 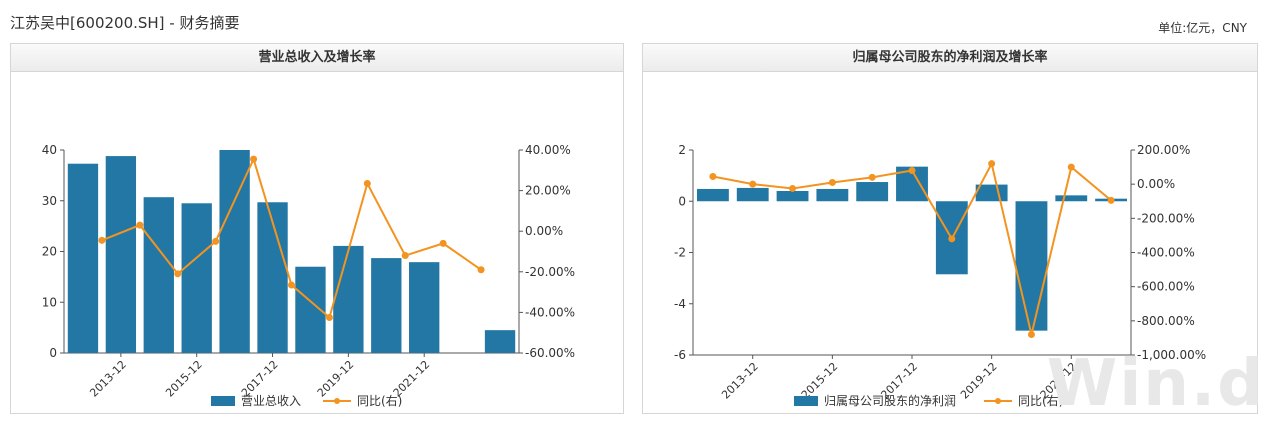 What do you see at coordinates (890, 400) in the screenshot?
I see `legend-bar-label: 归属母公司股东的净利润` at bounding box center [890, 400].